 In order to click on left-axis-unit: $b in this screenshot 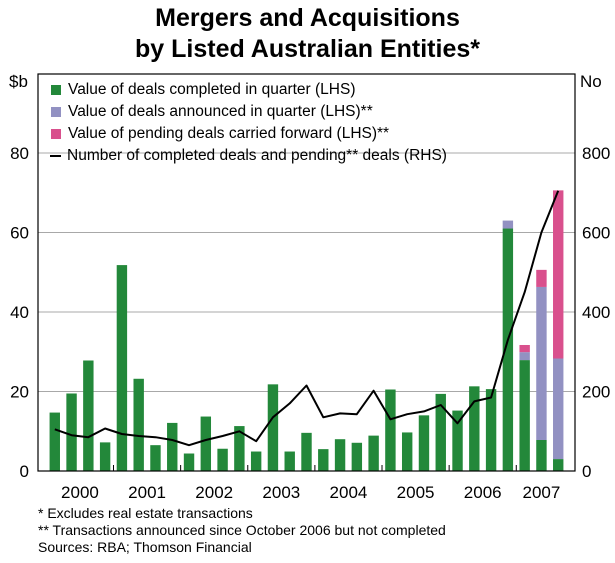, I will do `click(18, 81)`.